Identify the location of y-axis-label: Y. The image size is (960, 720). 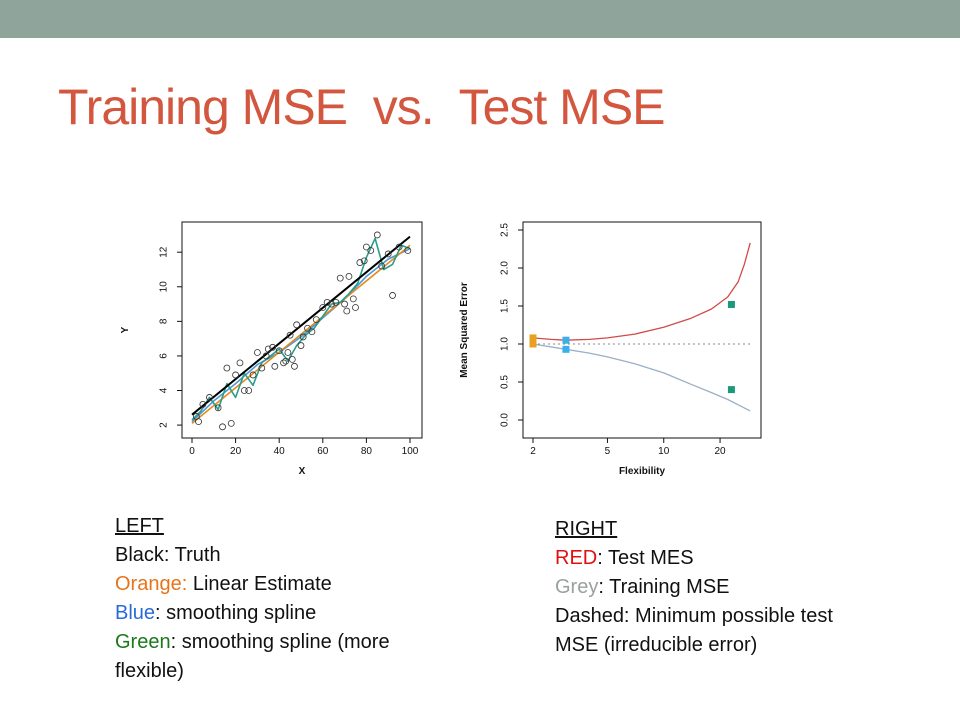
(125, 329).